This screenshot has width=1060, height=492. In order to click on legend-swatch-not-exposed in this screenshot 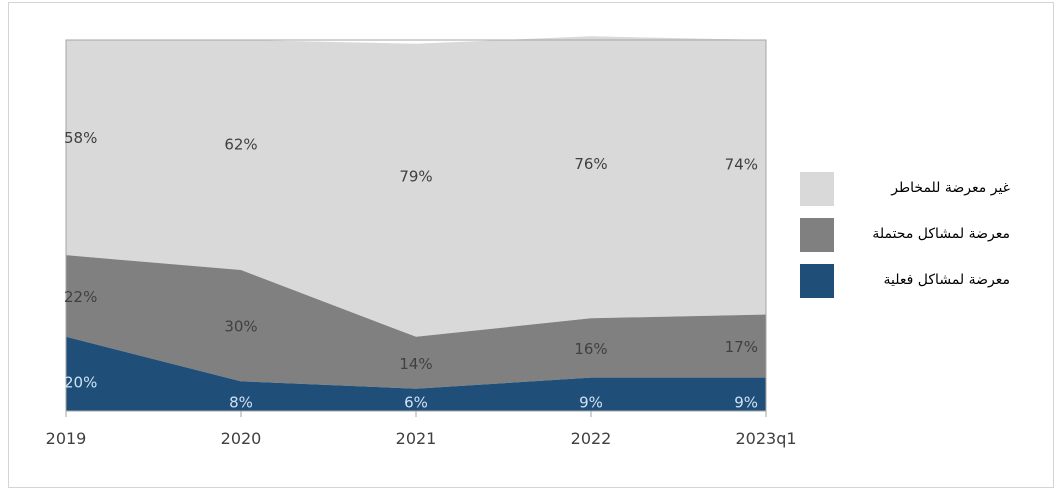, I will do `click(817, 189)`.